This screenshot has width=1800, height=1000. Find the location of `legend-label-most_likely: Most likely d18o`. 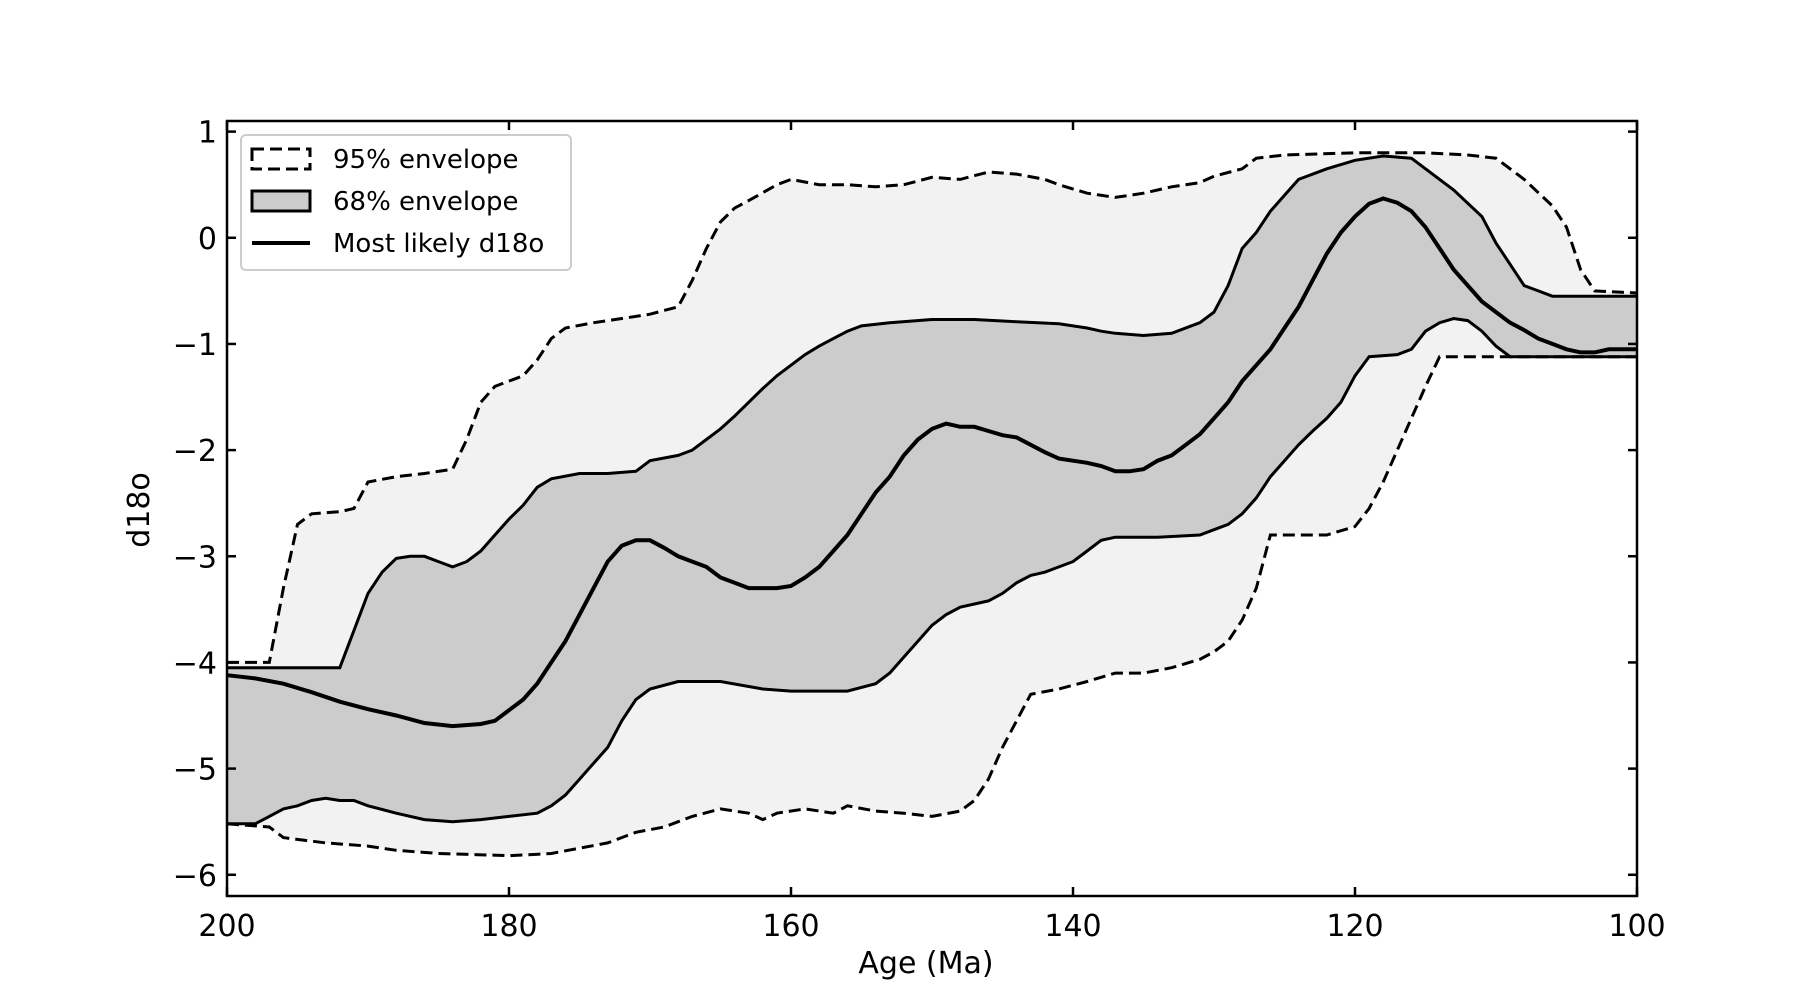

legend-label-most_likely: Most likely d18o is located at coordinates (438, 244).